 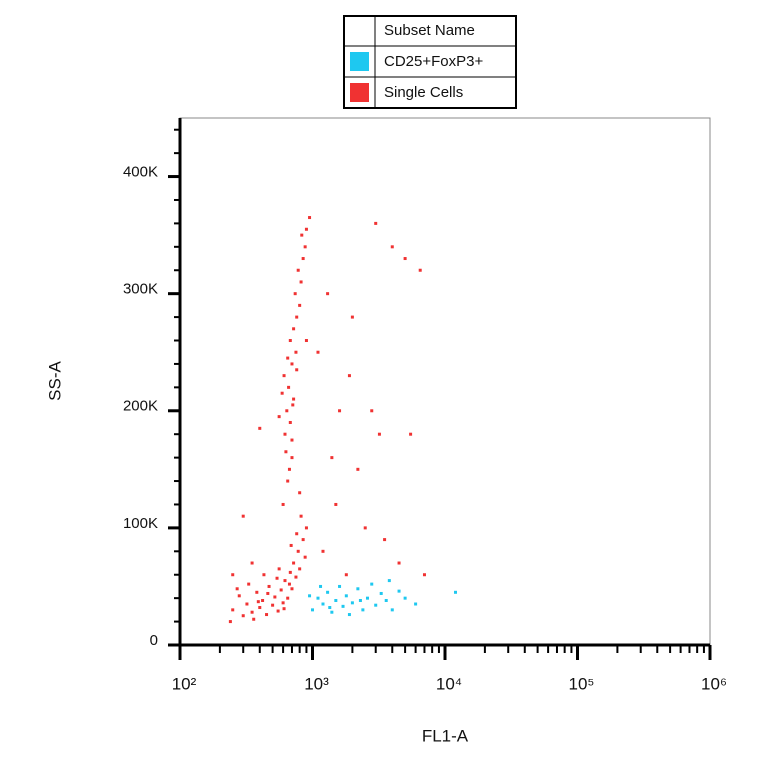 I want to click on y-tick-label: 200K, so click(x=140, y=406).